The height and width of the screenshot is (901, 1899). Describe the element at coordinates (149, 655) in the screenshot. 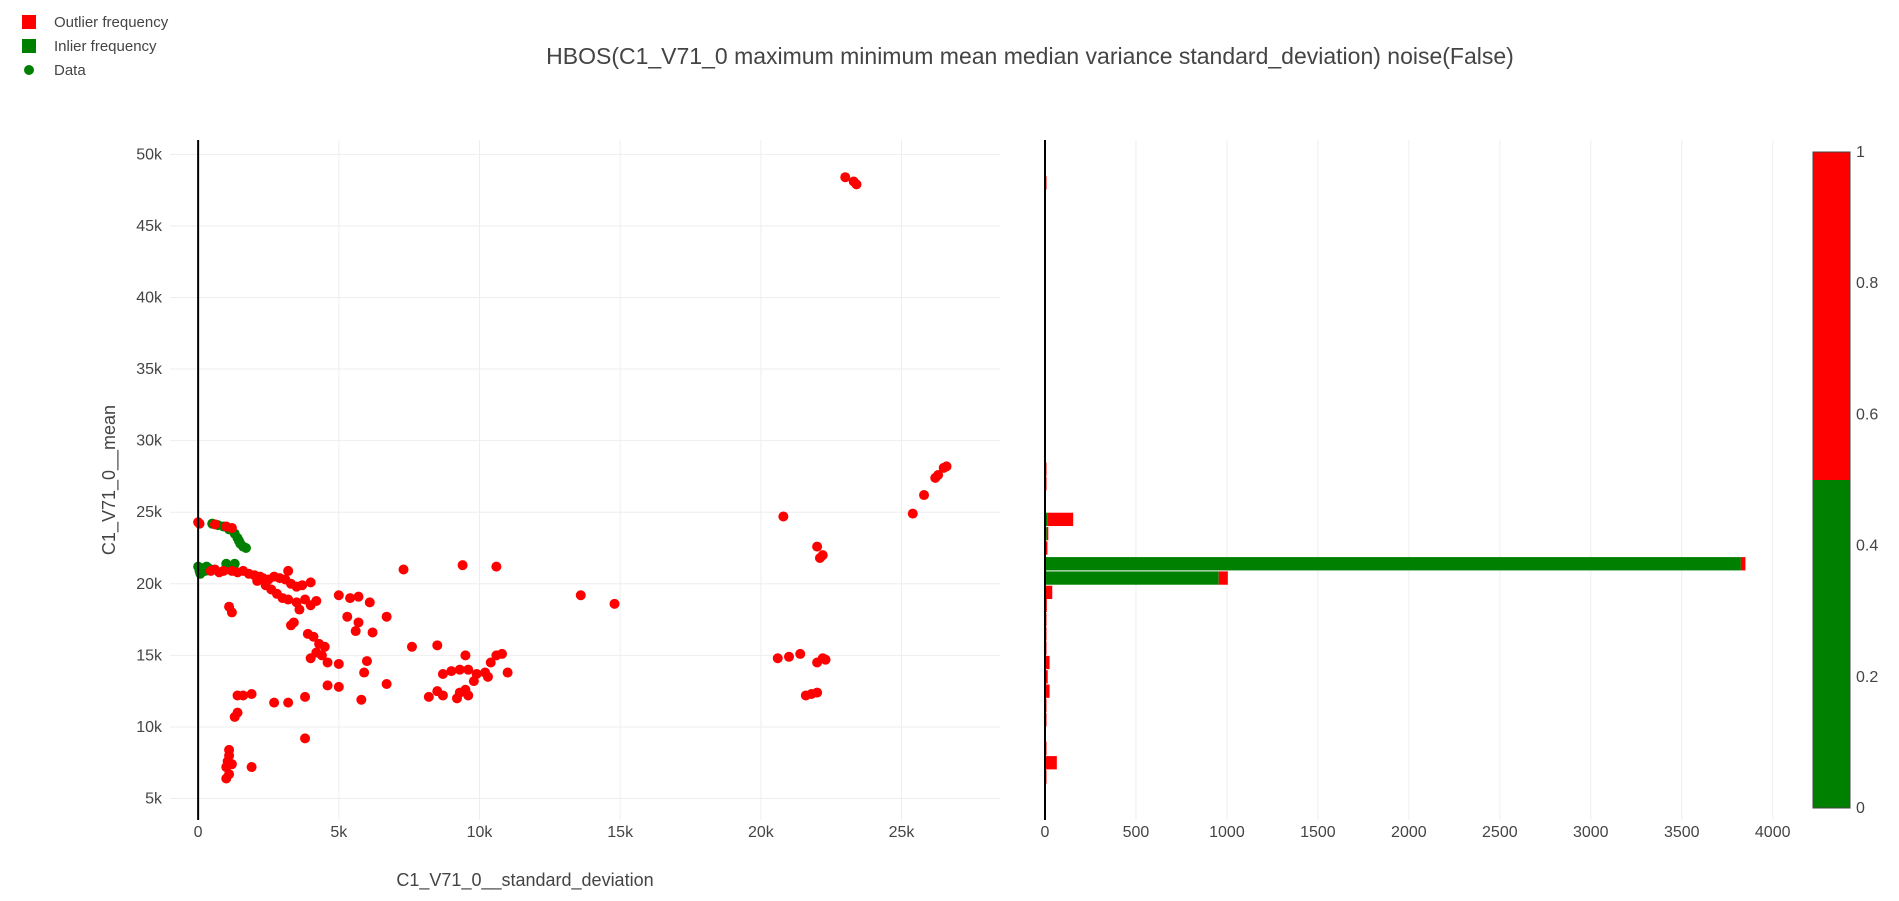

I see `scatter-y-tick-label: 15k` at that location.